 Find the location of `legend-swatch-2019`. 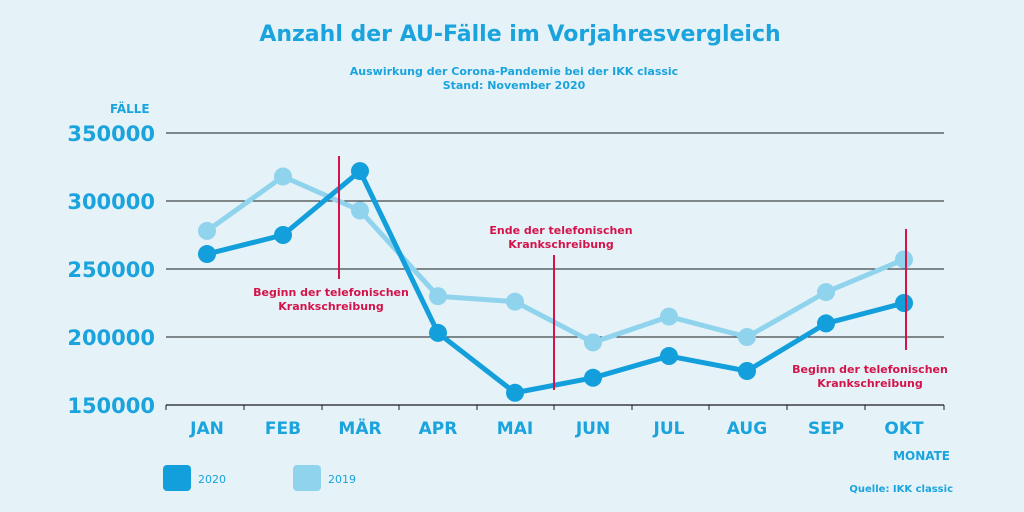

legend-swatch-2019 is located at coordinates (307, 478).